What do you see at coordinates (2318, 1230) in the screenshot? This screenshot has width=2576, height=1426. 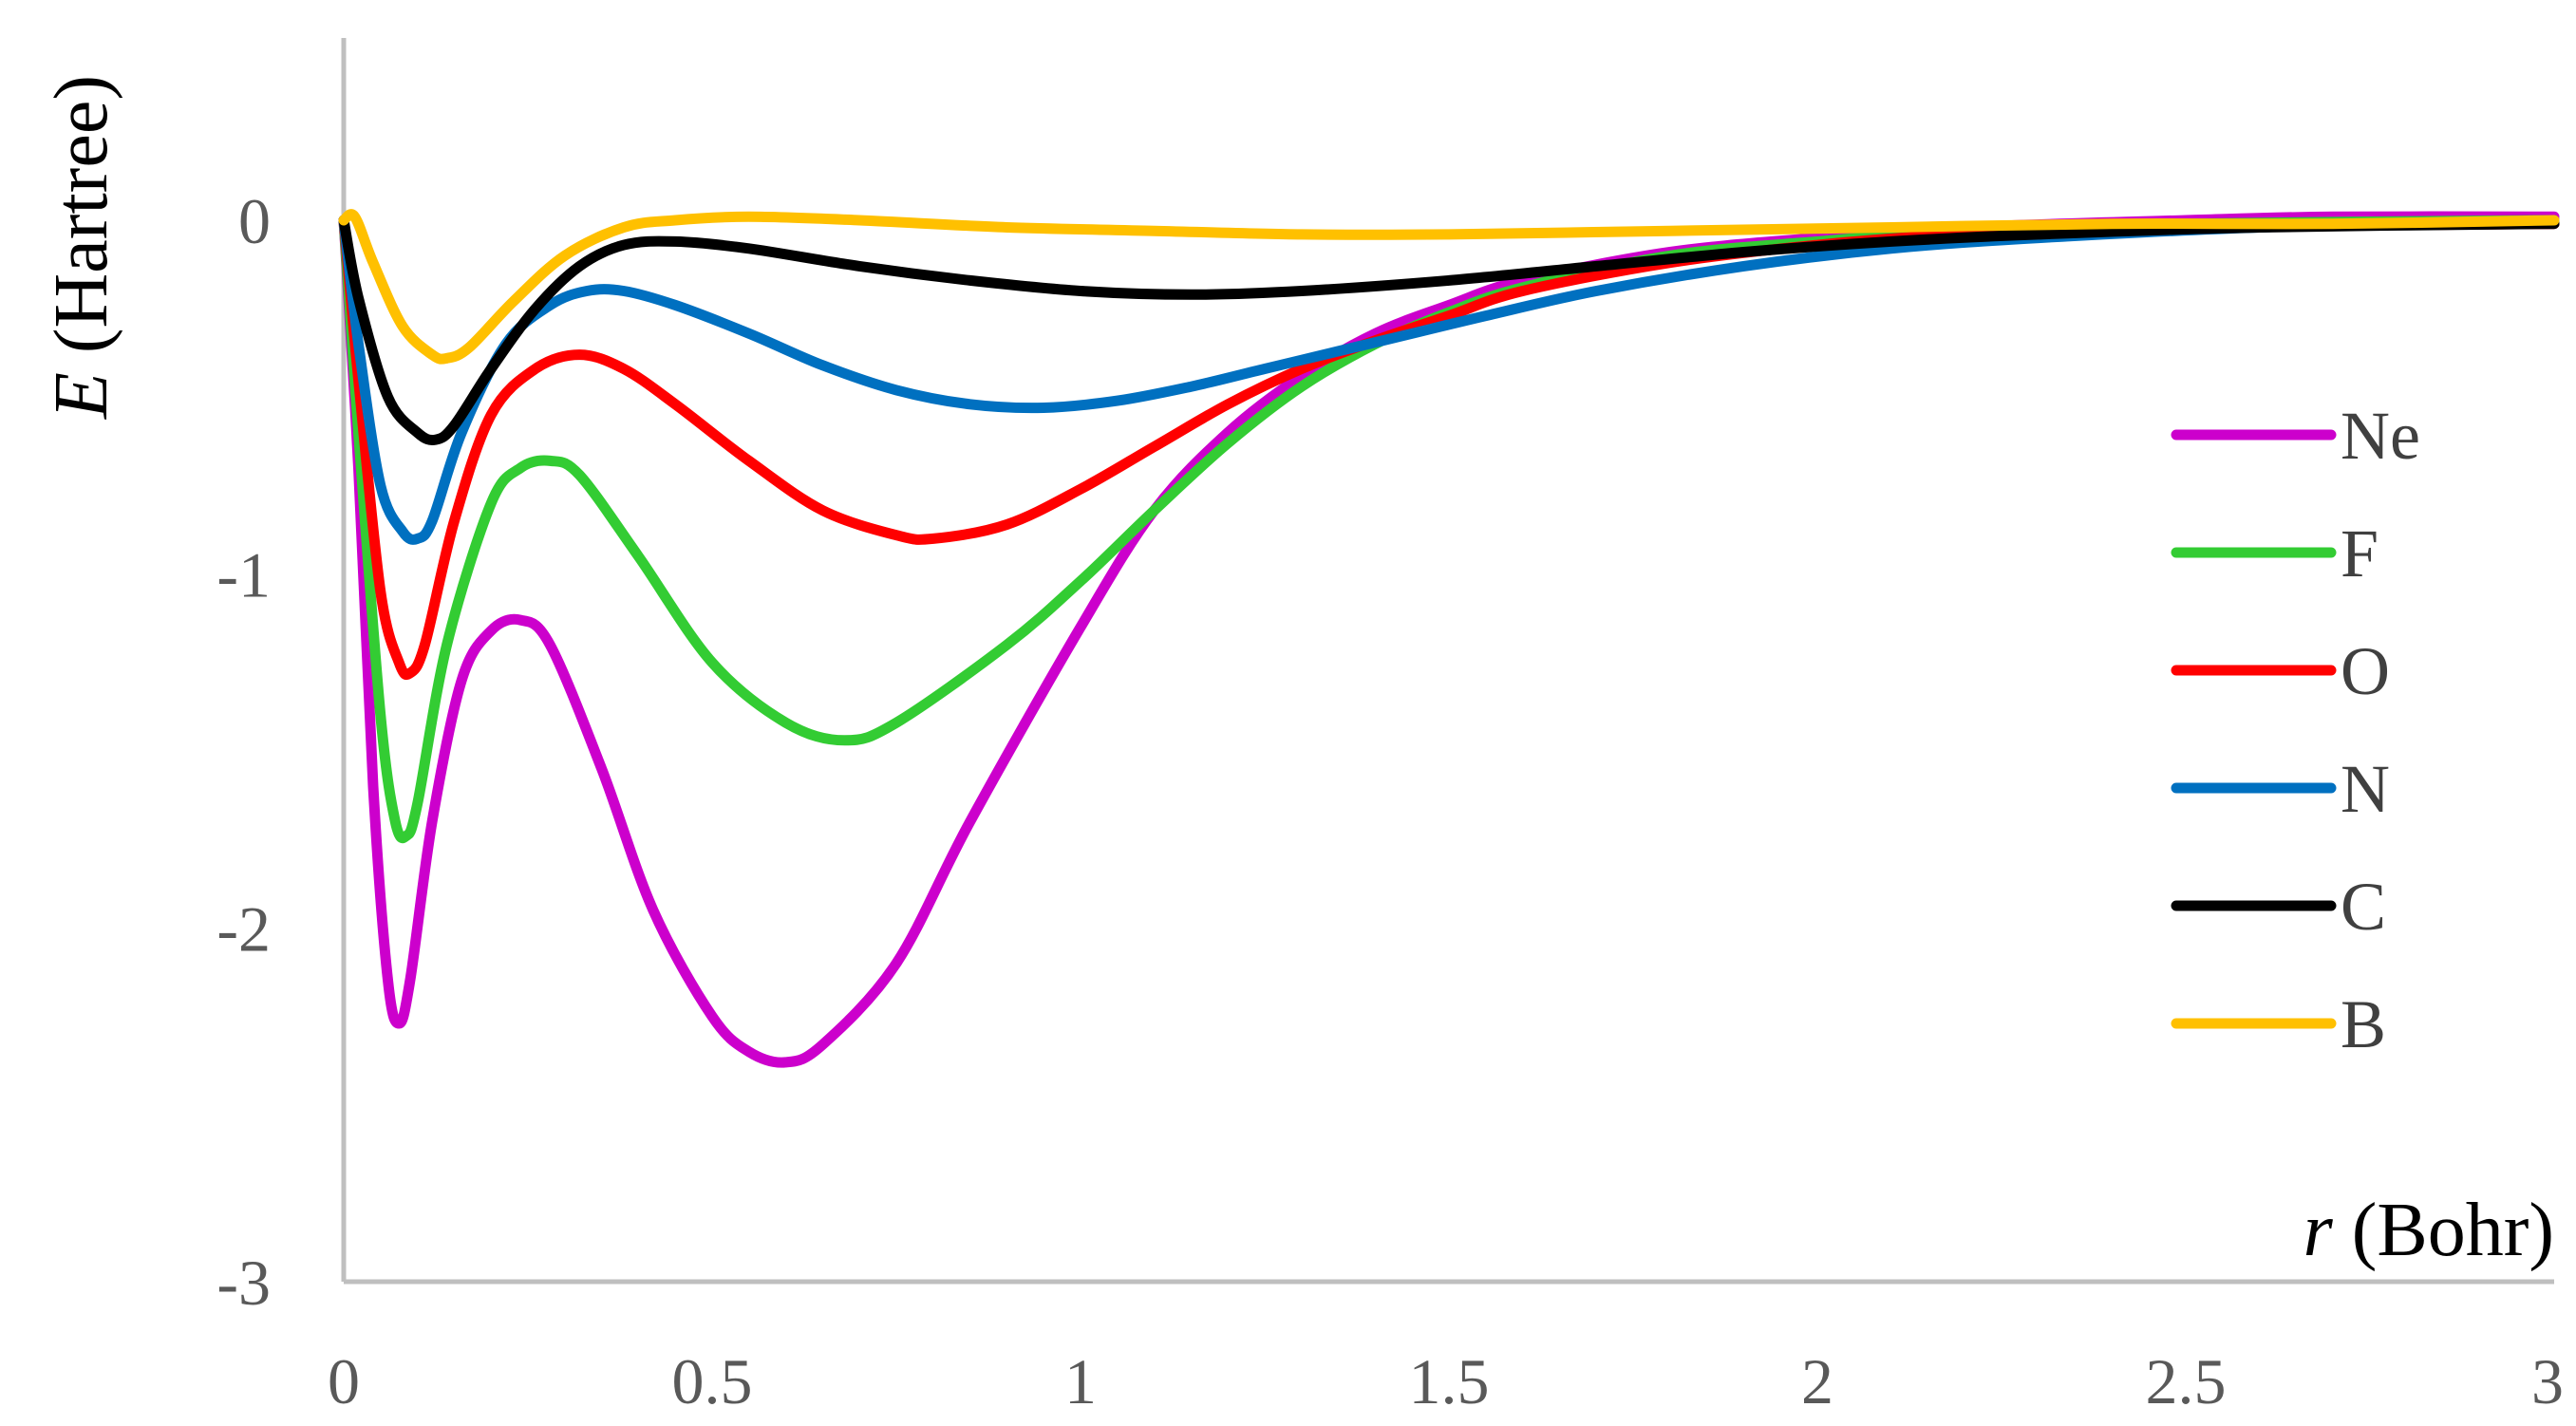 I see `x-axis-variable: r` at bounding box center [2318, 1230].